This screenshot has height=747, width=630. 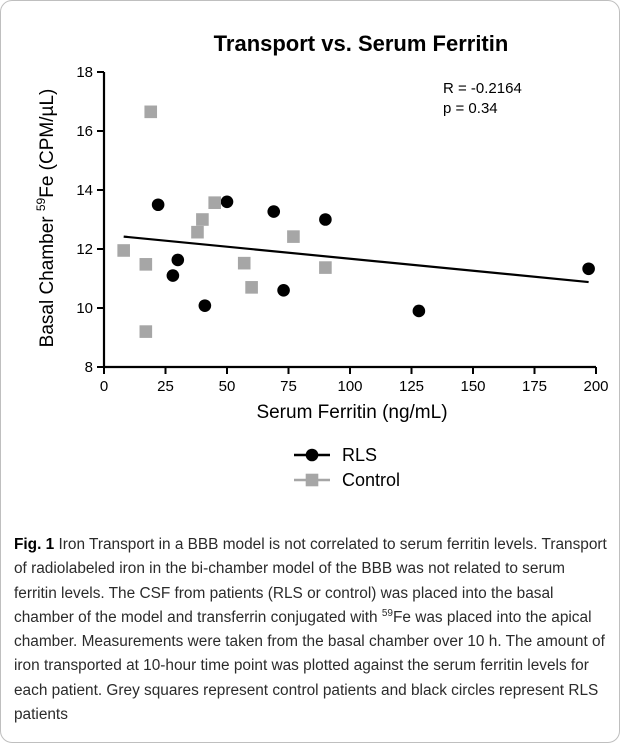 I want to click on y-tick-label: 10, so click(x=84, y=308).